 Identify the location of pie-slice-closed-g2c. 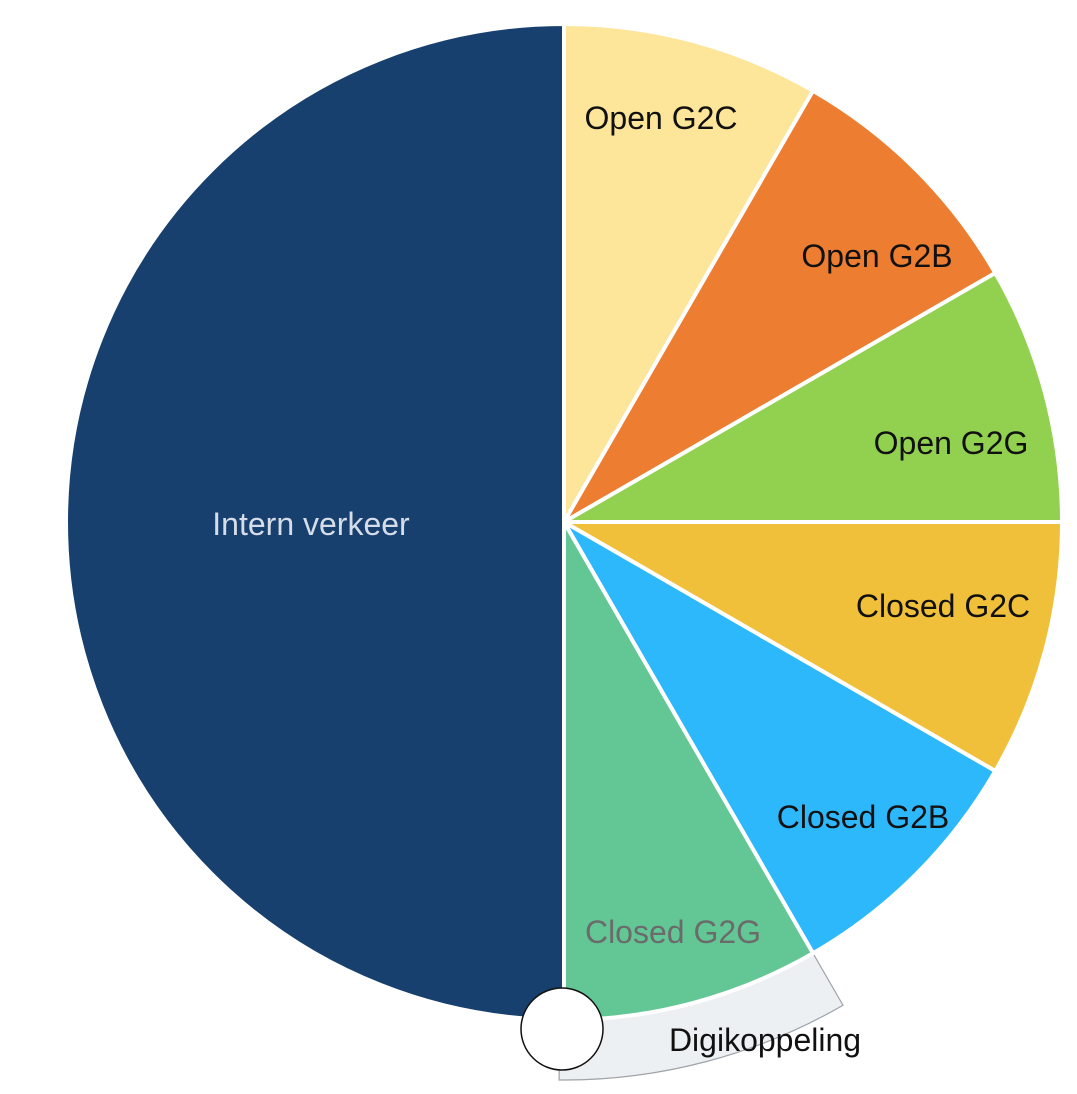
(813, 646).